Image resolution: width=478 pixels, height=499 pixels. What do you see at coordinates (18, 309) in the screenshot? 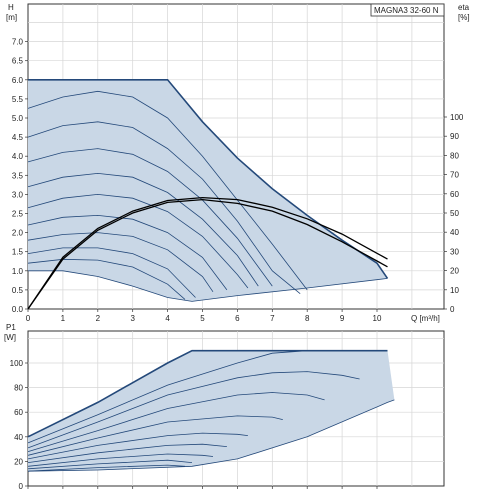
I see `y-tick-label: 0.0` at bounding box center [18, 309].